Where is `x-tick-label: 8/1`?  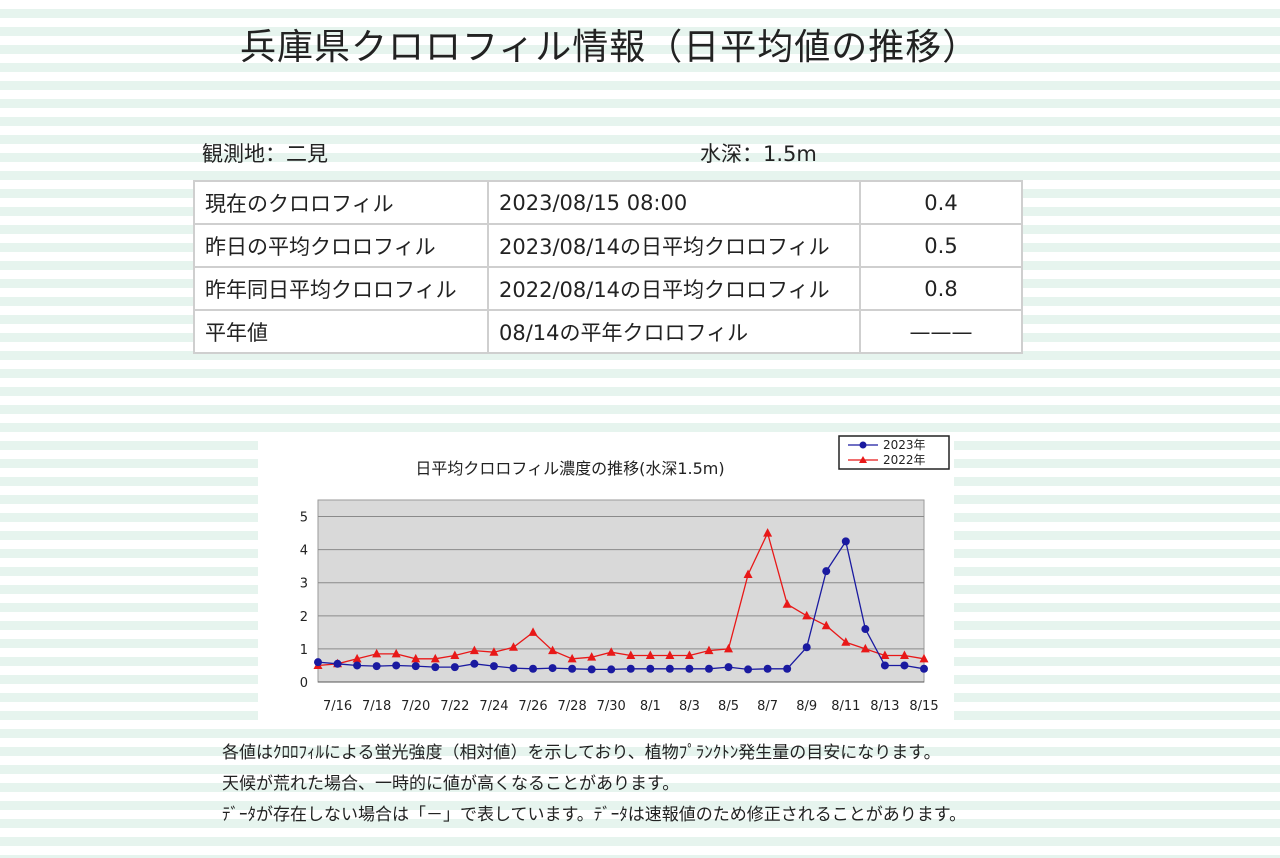 x-tick-label: 8/1 is located at coordinates (650, 706).